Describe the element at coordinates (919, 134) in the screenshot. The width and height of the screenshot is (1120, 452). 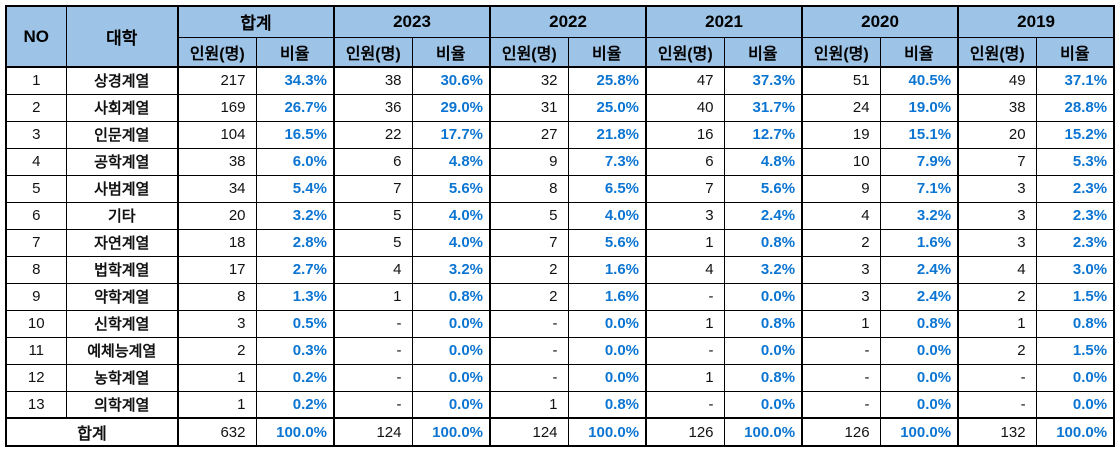
I see `ratio-cell: 15.1%` at that location.